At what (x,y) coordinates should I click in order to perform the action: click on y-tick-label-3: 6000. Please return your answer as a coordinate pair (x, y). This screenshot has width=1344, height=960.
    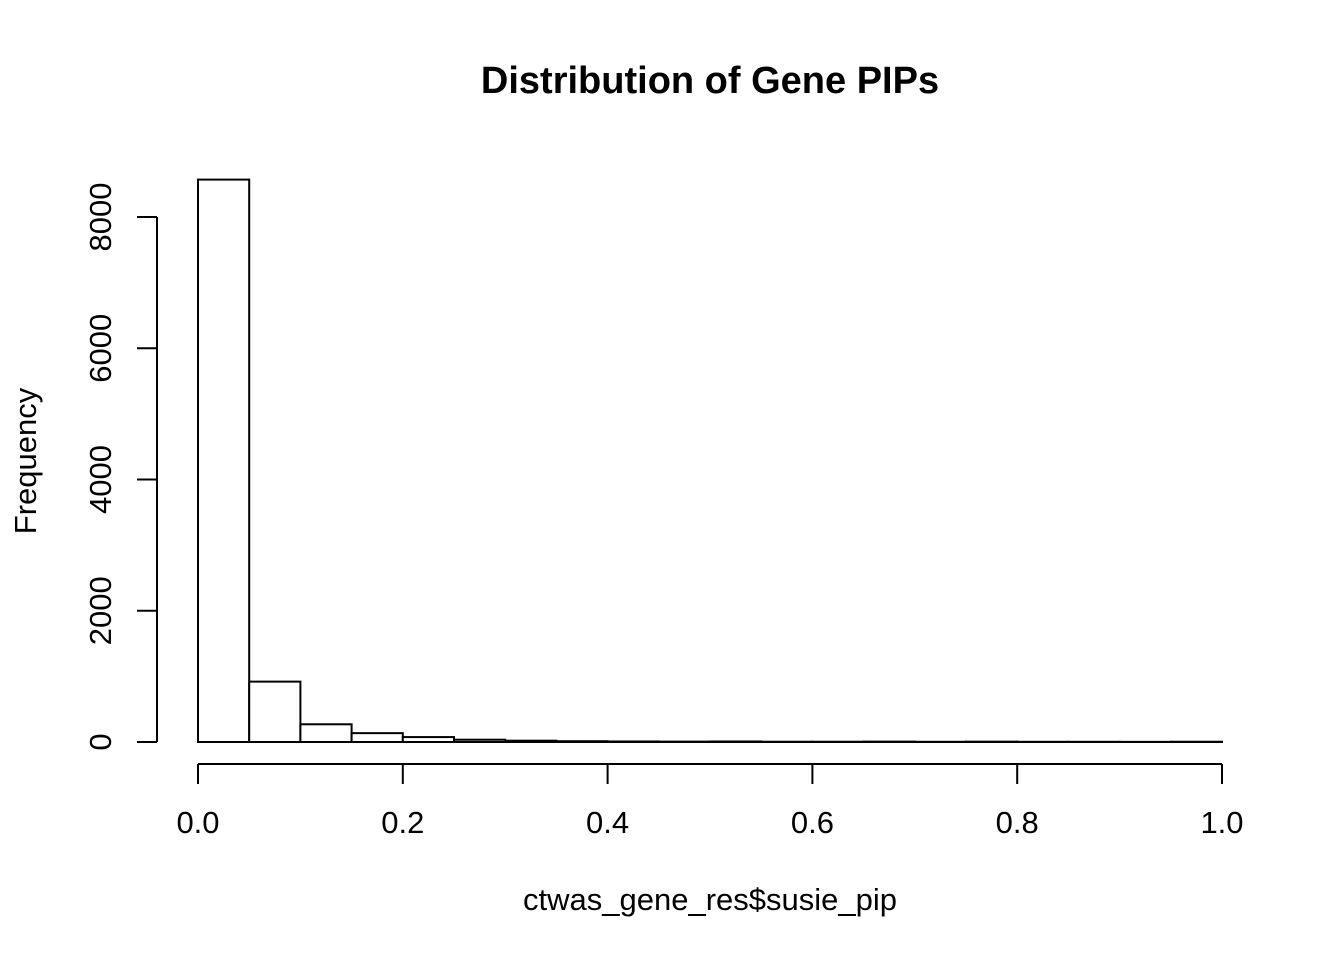
    Looking at the image, I should click on (100, 348).